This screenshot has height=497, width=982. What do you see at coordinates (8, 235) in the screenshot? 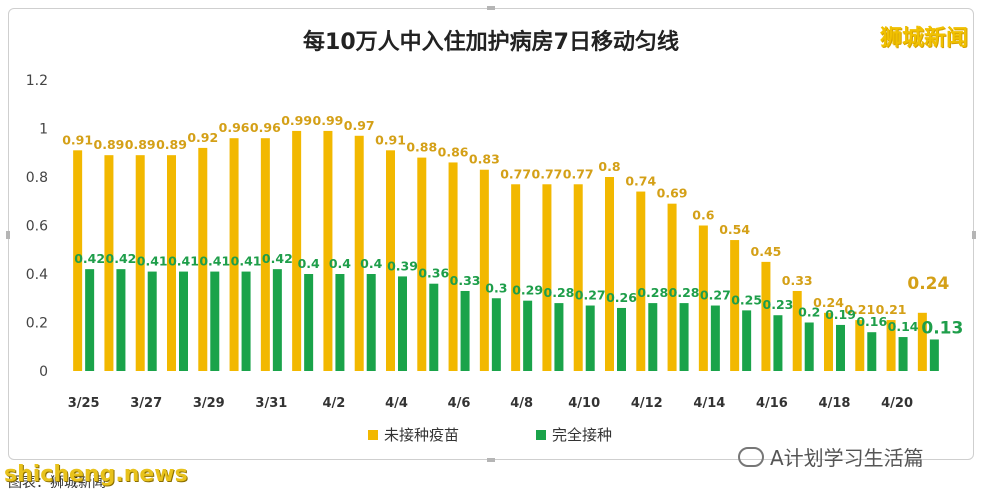
I see `resize-handle-left` at bounding box center [8, 235].